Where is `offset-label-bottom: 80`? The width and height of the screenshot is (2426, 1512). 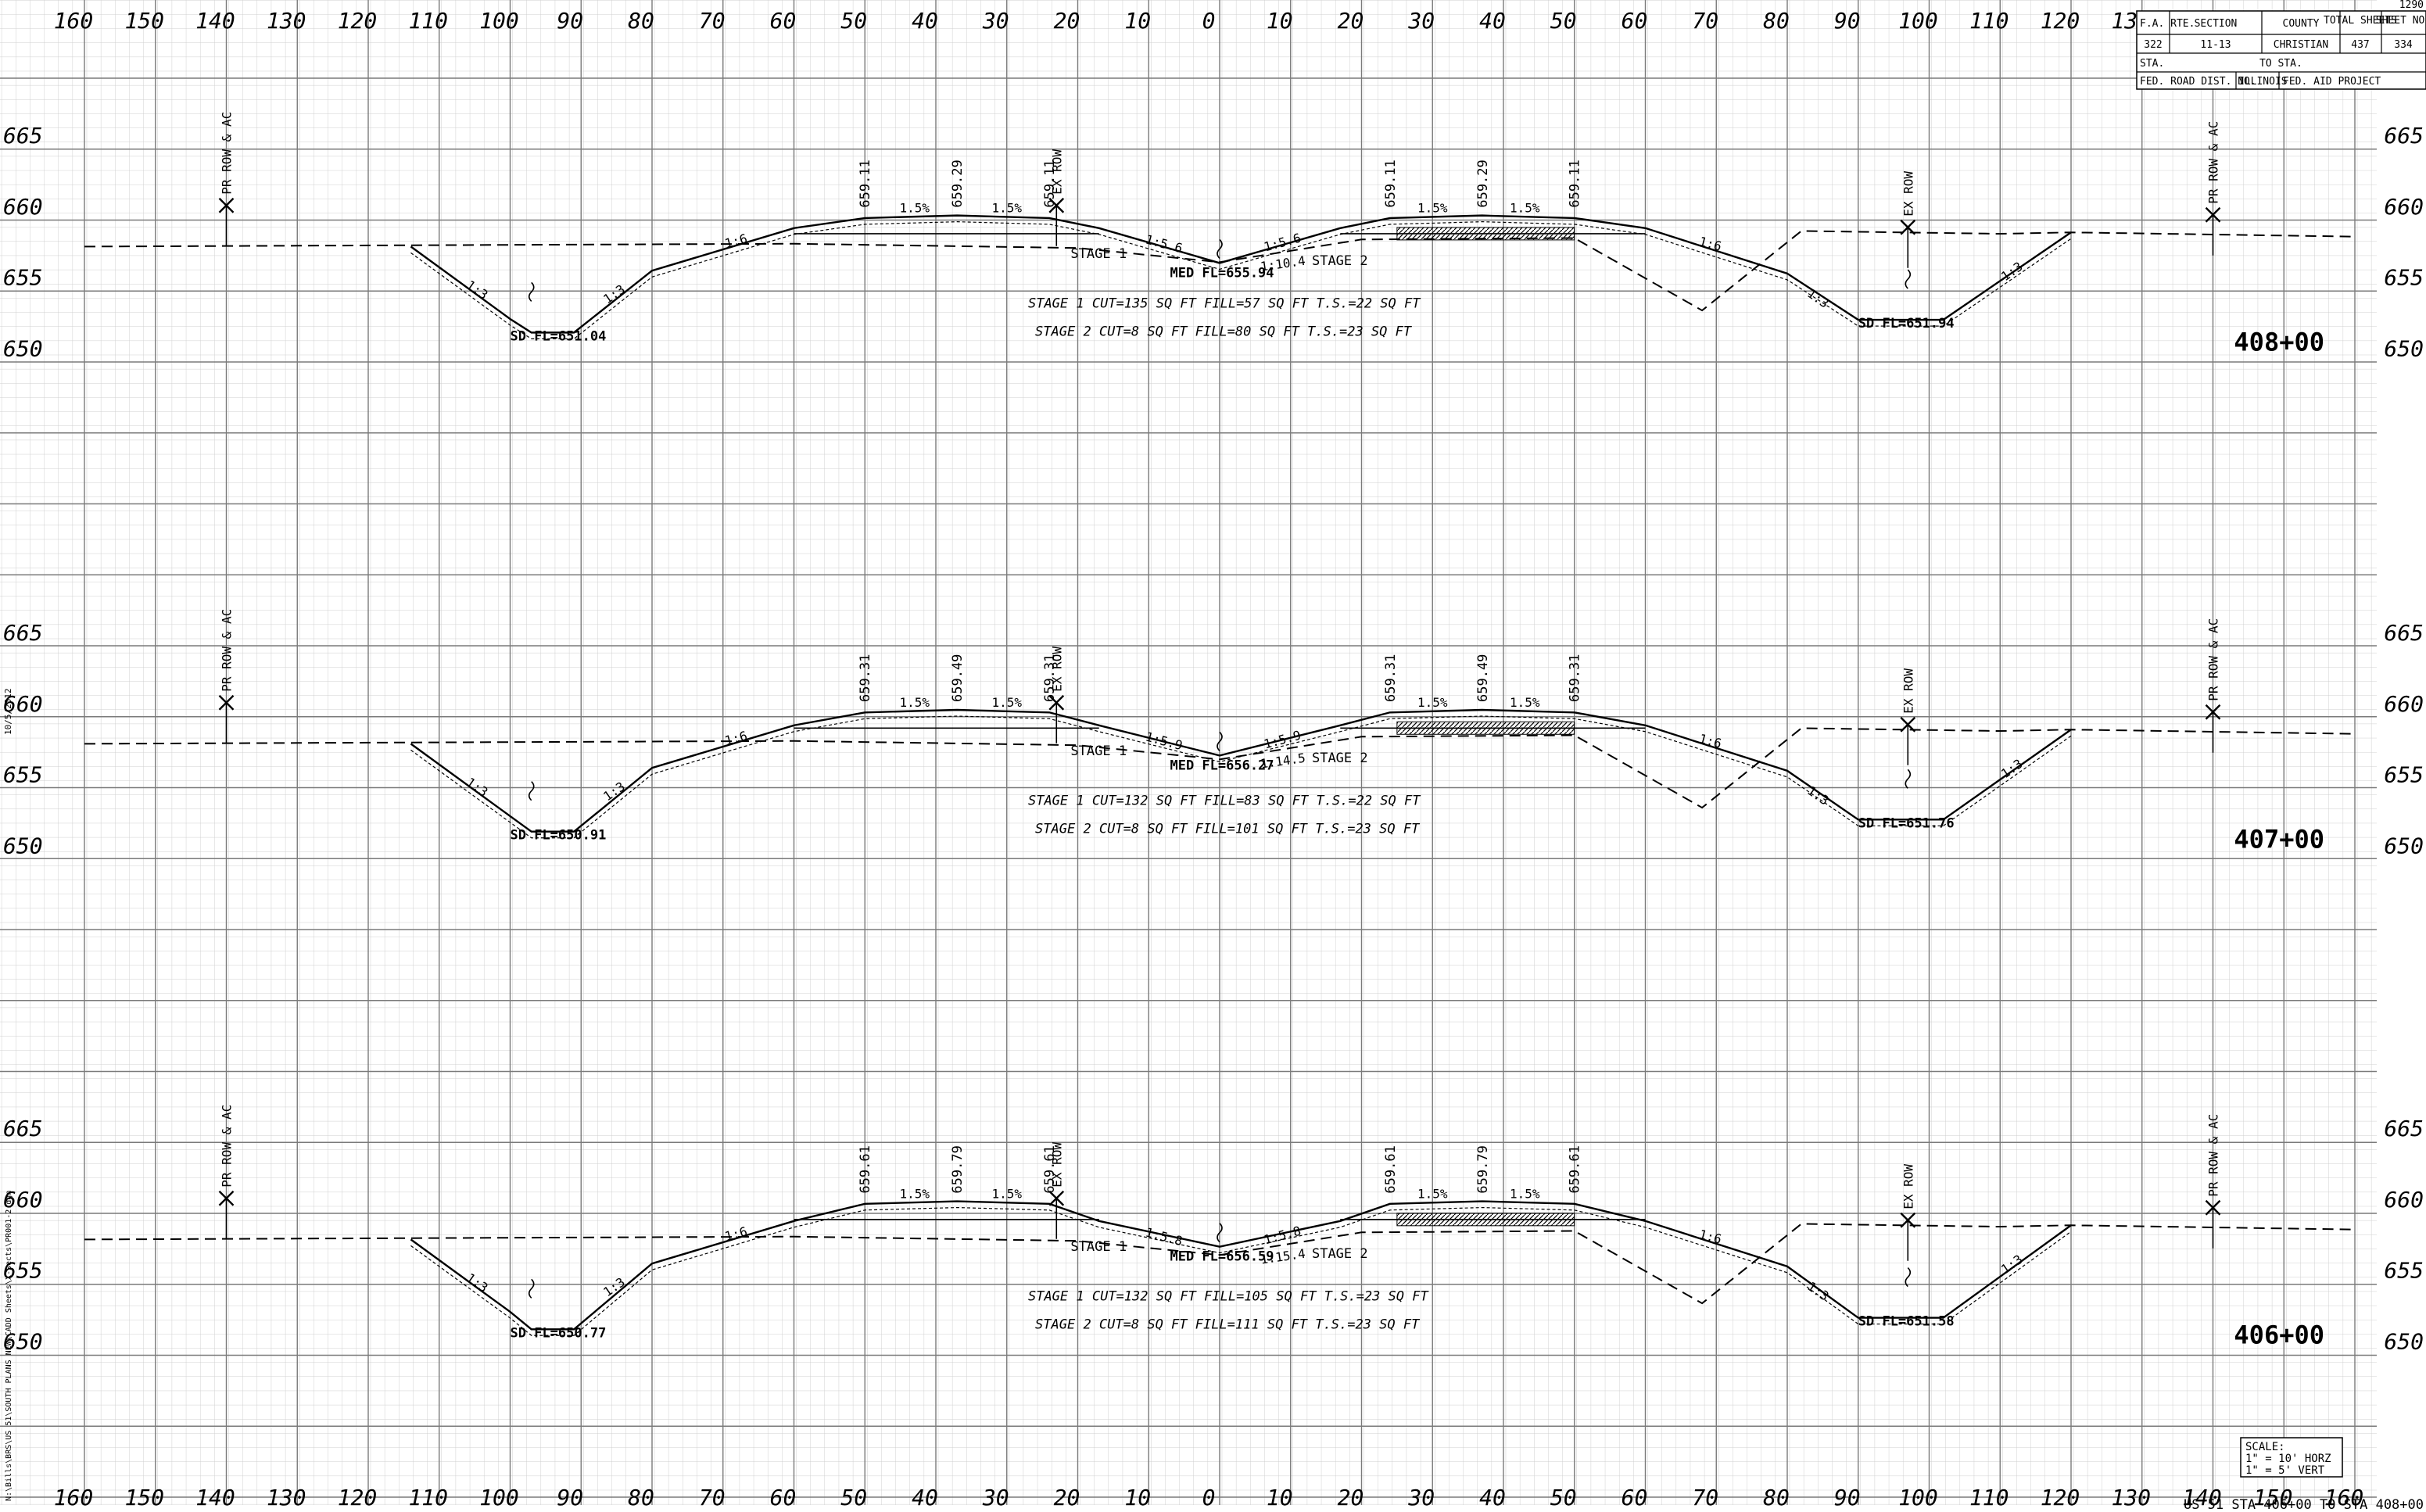
offset-label-bottom: 80 is located at coordinates (1776, 1497).